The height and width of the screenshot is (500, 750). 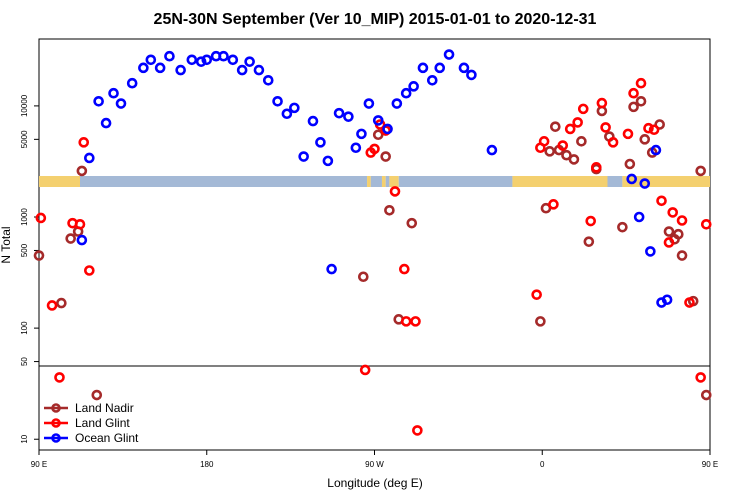 I want to click on x-axis-label: Longitude (deg E), so click(x=374, y=483).